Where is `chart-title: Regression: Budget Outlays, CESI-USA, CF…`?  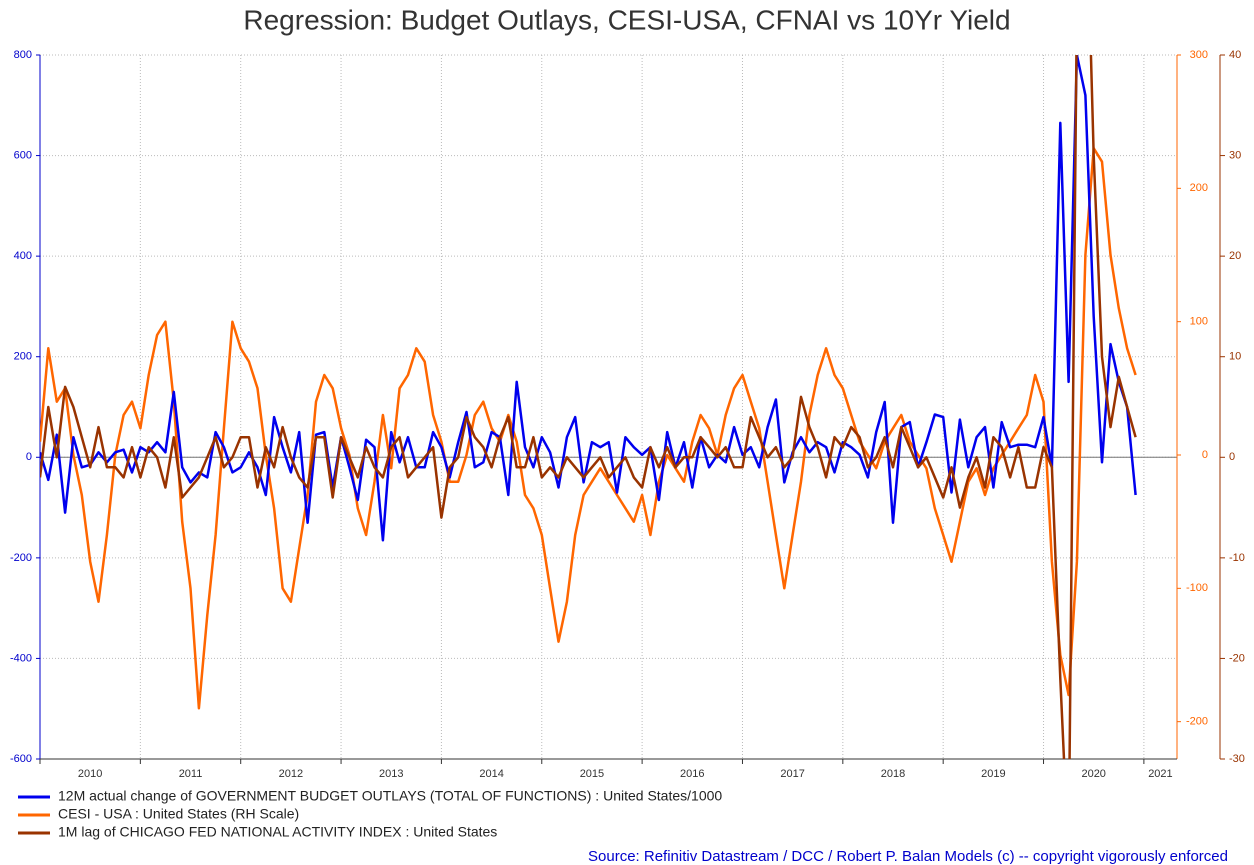 chart-title: Regression: Budget Outlays, CESI-USA, CF… is located at coordinates (626, 19).